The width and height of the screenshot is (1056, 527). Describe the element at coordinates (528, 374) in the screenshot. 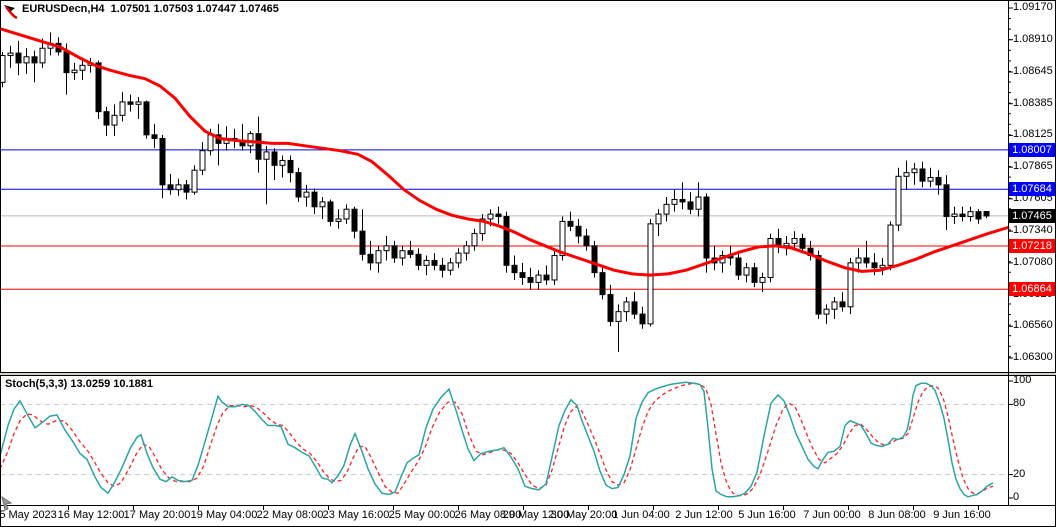

I see `panel-separator` at that location.